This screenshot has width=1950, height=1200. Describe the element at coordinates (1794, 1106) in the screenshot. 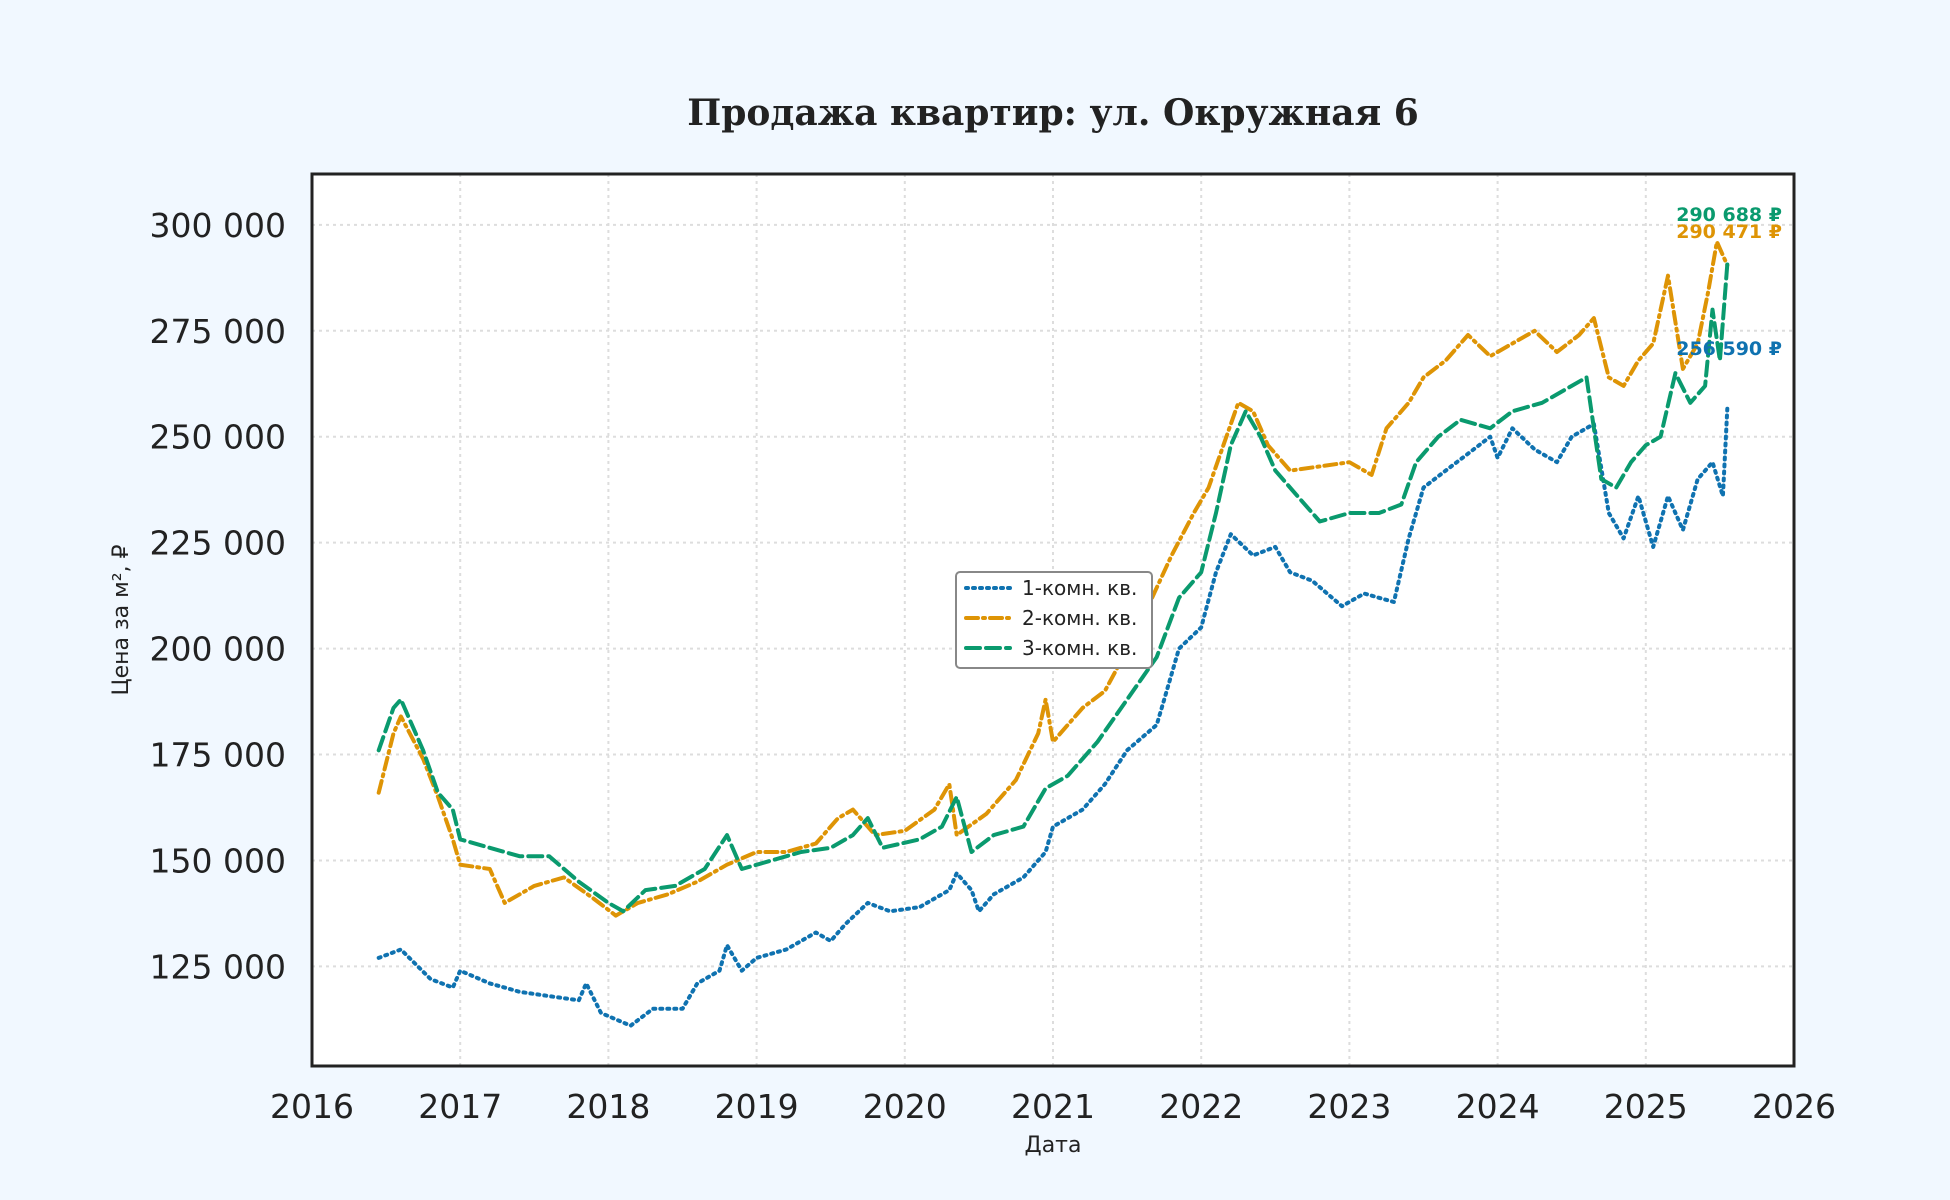

I see `x-tick-label: 2026` at that location.